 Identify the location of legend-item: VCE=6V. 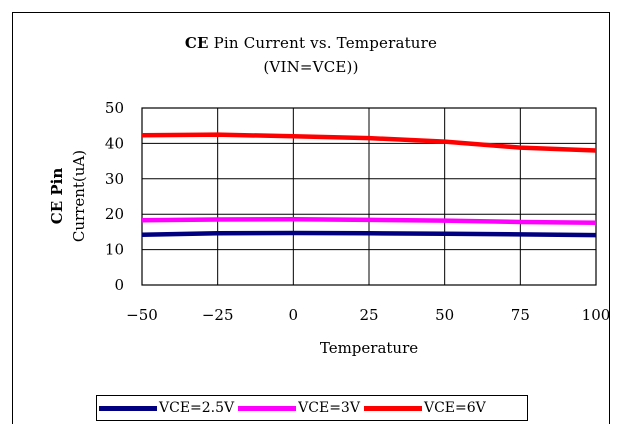
(424, 408).